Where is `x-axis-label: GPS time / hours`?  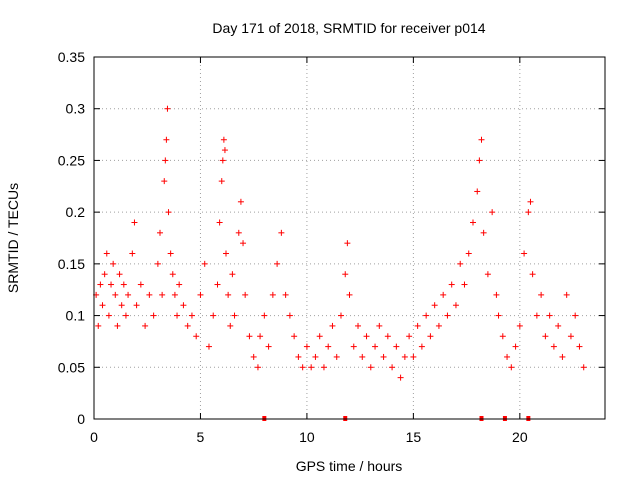
x-axis-label: GPS time / hours is located at coordinates (349, 466).